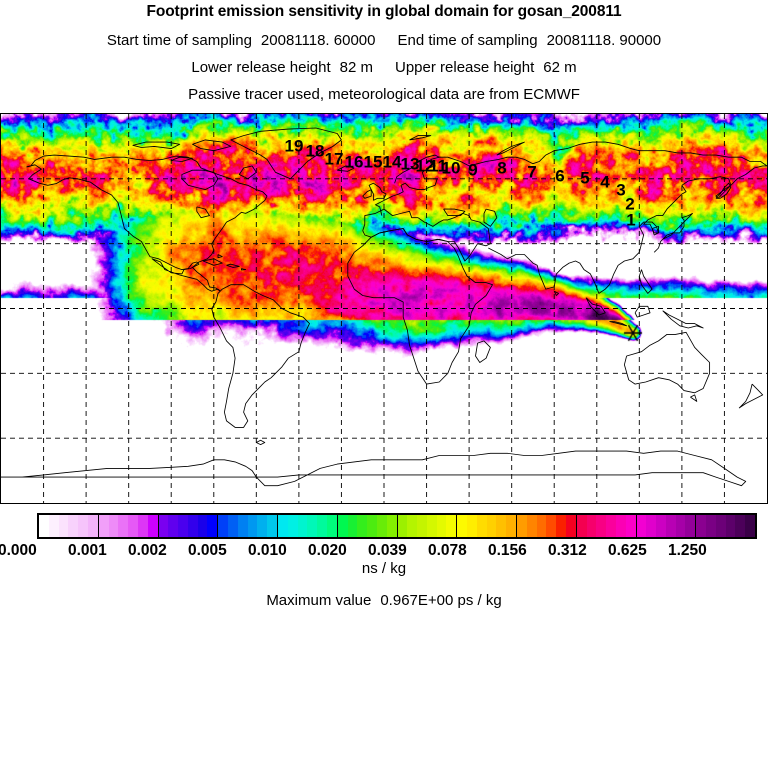  What do you see at coordinates (179, 40) in the screenshot?
I see `start-time-label: Start time of sampling` at bounding box center [179, 40].